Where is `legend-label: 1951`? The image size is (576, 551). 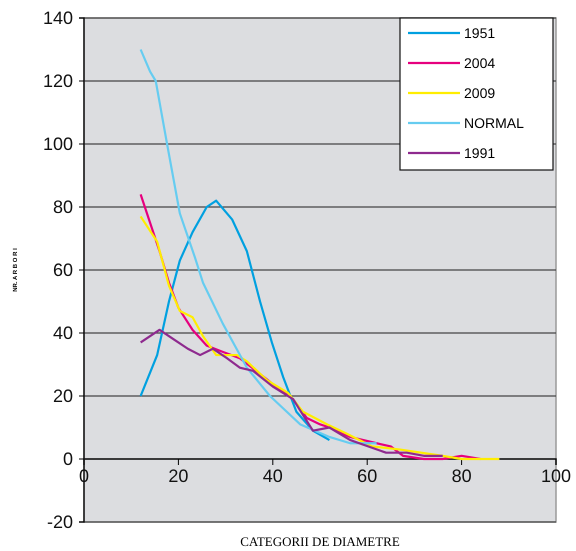
legend-label: 1951 is located at coordinates (480, 33).